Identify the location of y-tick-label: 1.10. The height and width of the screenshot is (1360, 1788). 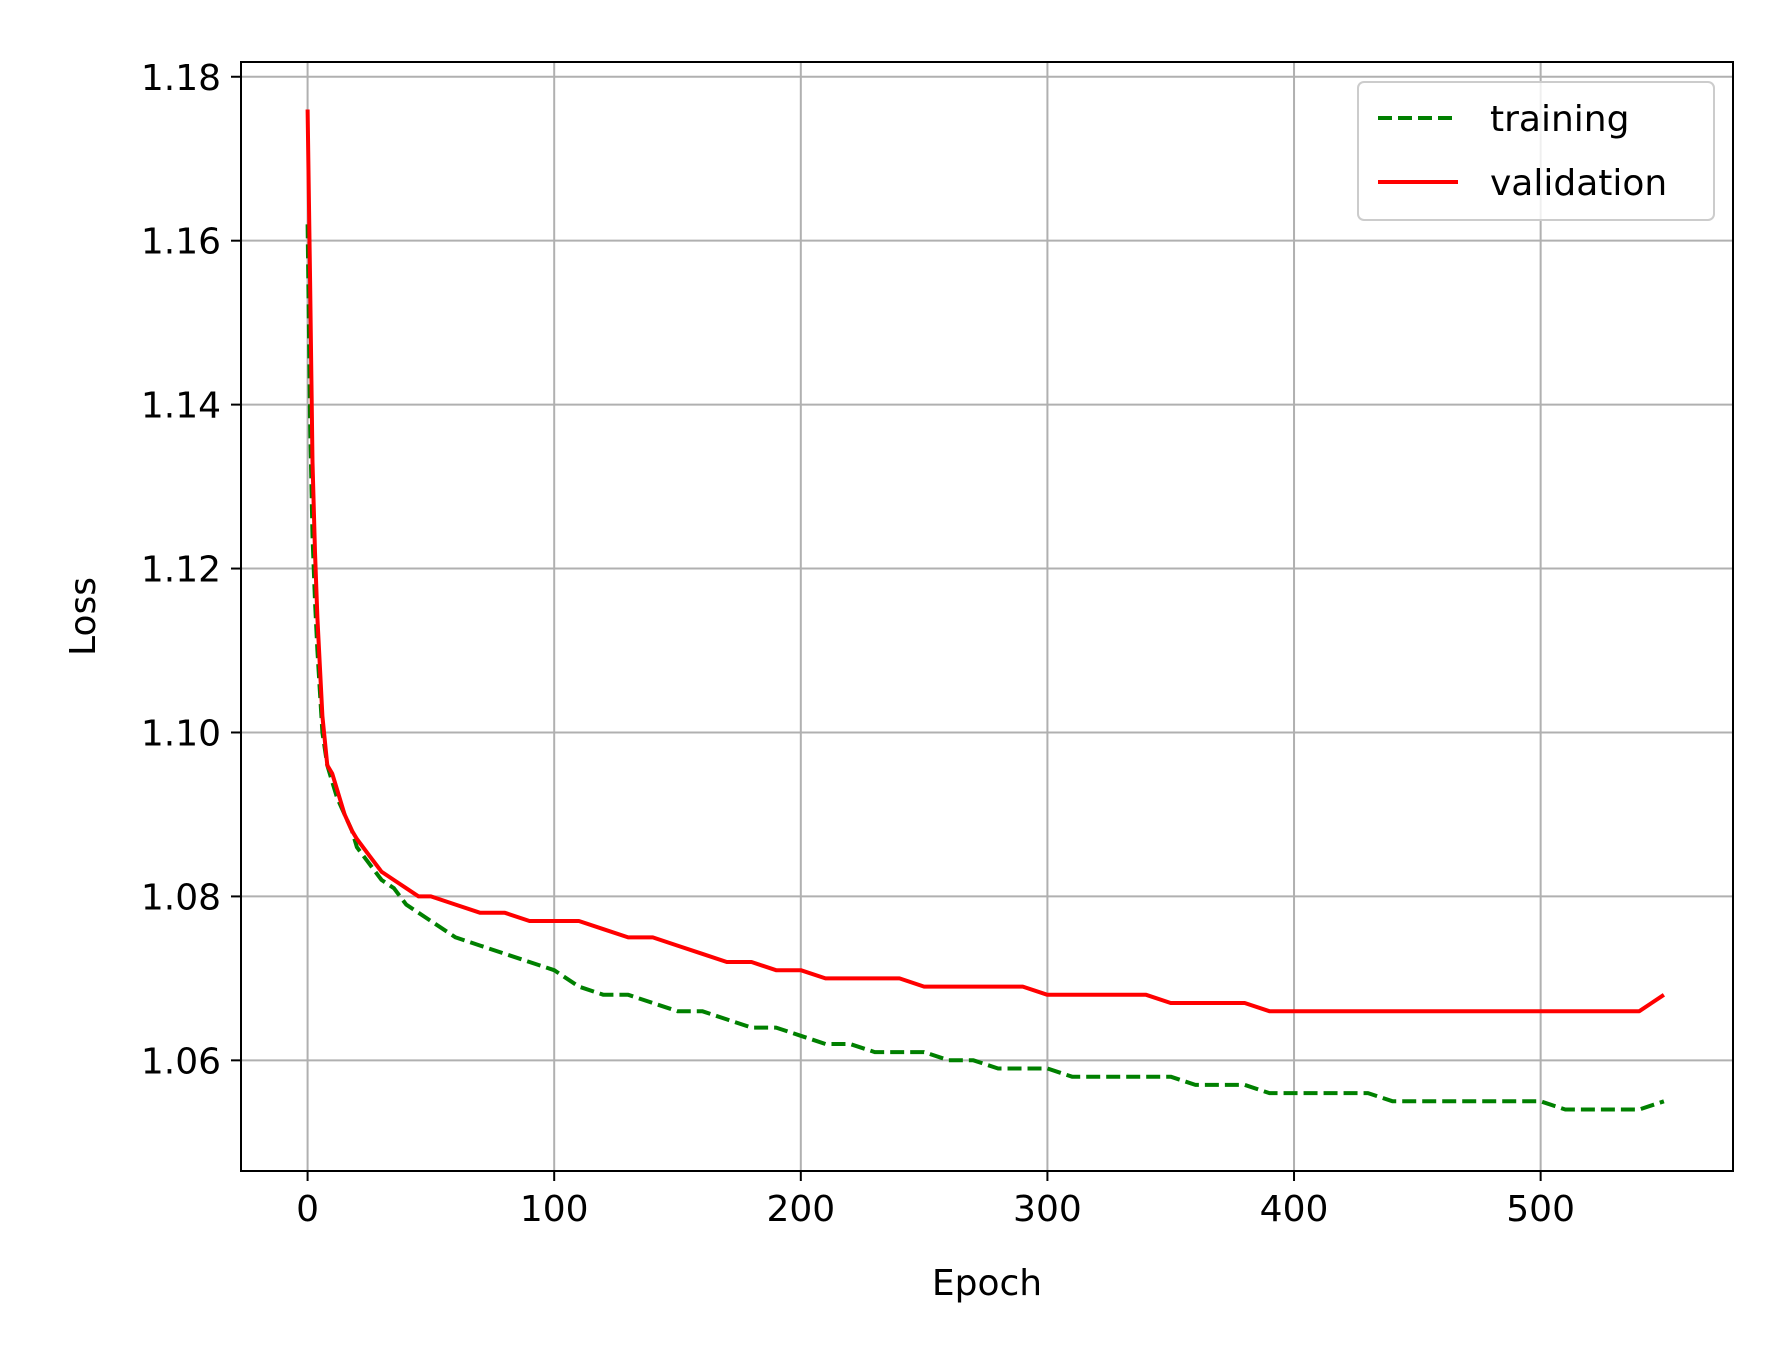
(181, 733).